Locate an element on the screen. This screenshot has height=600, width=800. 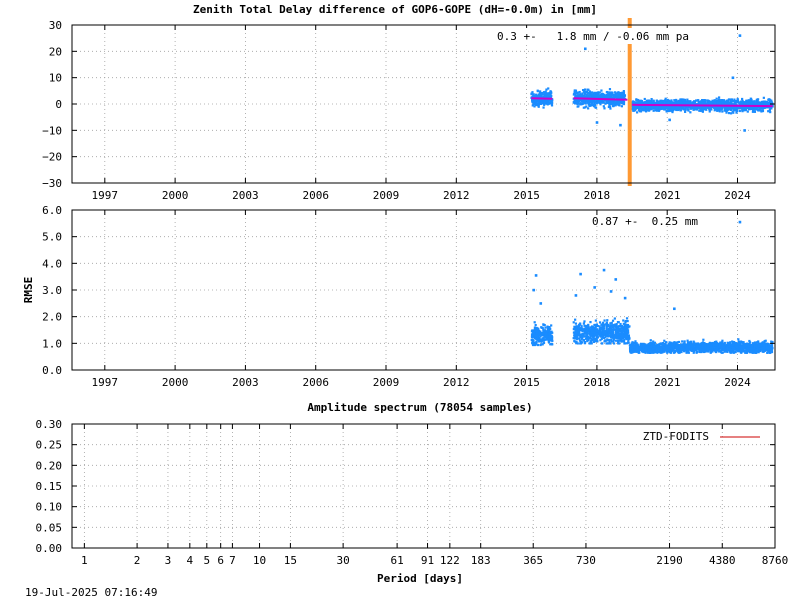
rmse-outlier-point is located at coordinates (611, 291).